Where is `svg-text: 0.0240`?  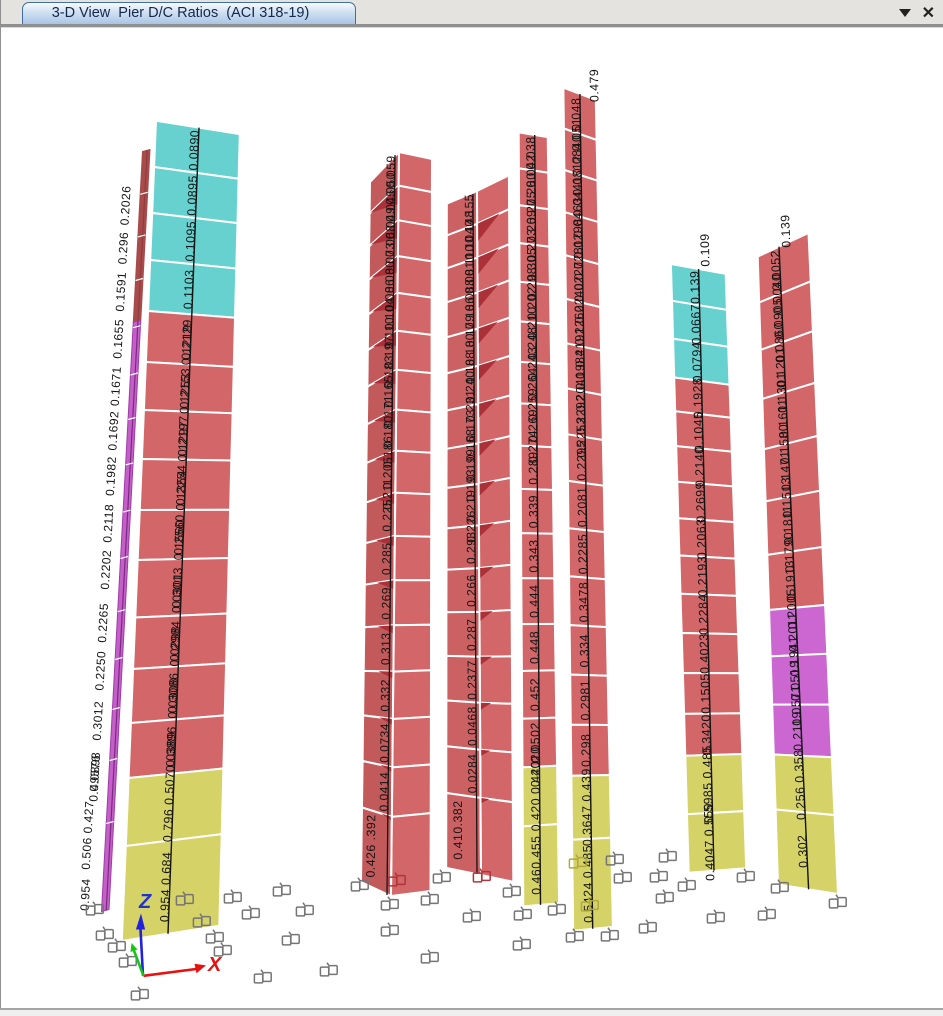
svg-text: 0.0240 is located at coordinates (579, 303).